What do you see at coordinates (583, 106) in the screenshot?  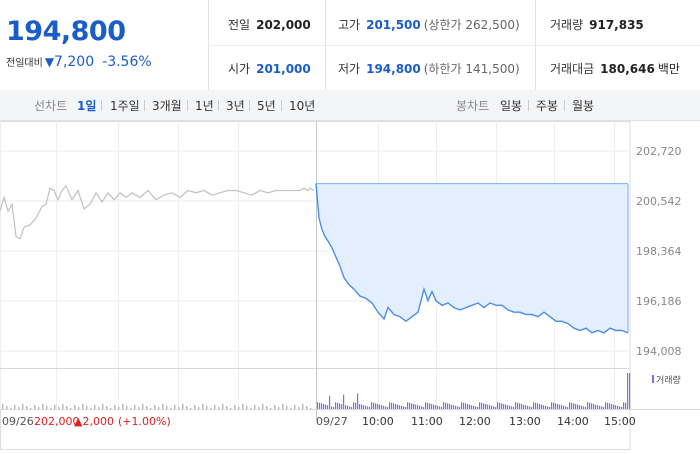 I see `tab-monthly: 월봉` at bounding box center [583, 106].